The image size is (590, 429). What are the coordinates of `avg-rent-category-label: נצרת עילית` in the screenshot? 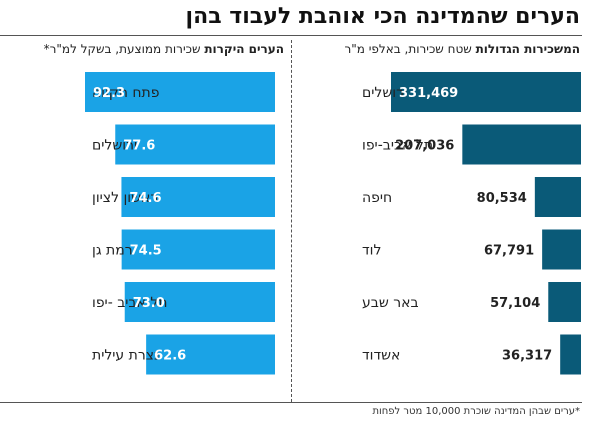 It's located at (126, 356).